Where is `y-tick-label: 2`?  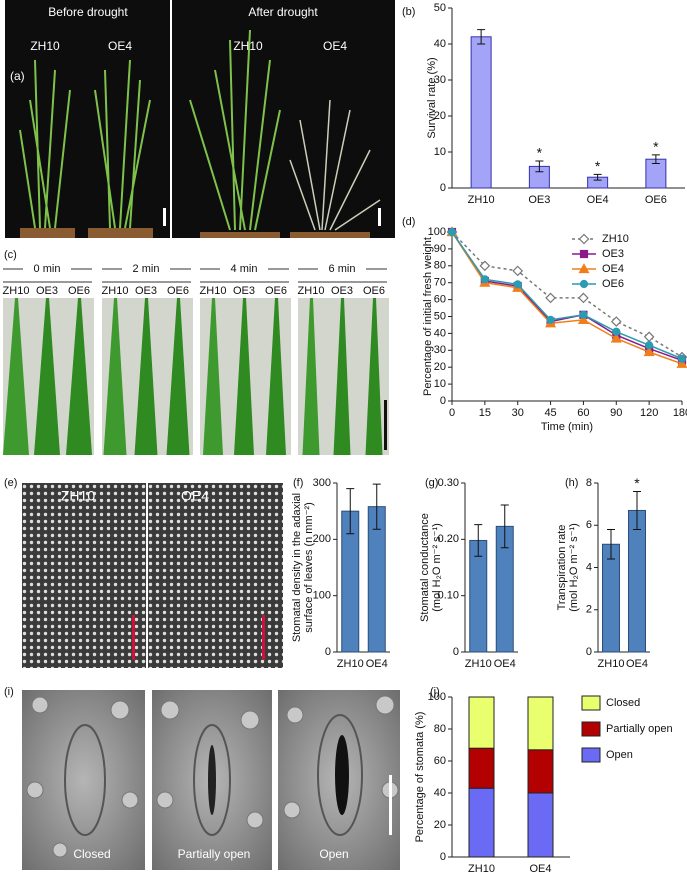 y-tick-label: 2 is located at coordinates (589, 610).